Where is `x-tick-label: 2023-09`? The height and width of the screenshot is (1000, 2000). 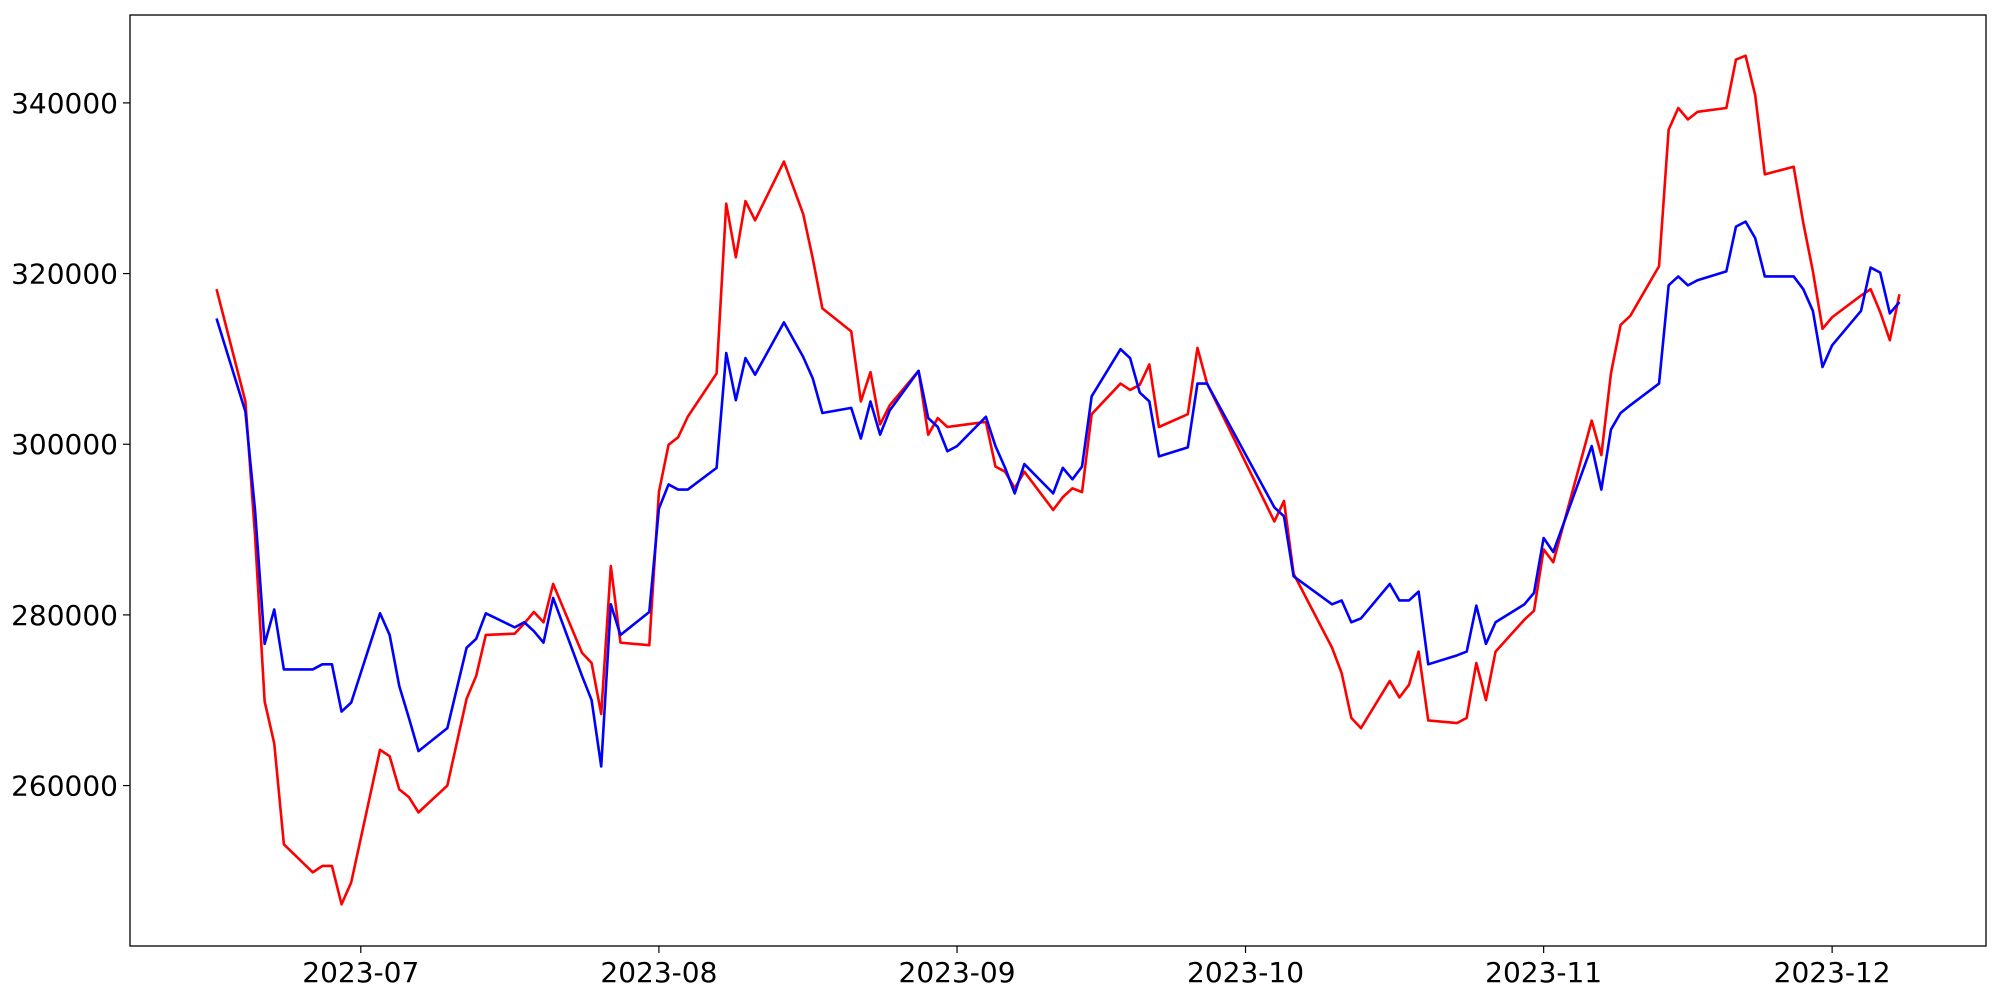 x-tick-label: 2023-09 is located at coordinates (957, 972).